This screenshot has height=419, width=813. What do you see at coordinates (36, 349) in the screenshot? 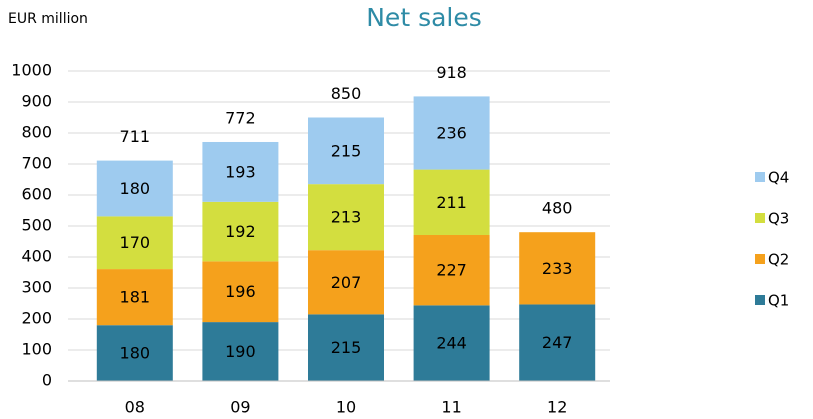
I see `y-tick-label: 100` at bounding box center [36, 349].